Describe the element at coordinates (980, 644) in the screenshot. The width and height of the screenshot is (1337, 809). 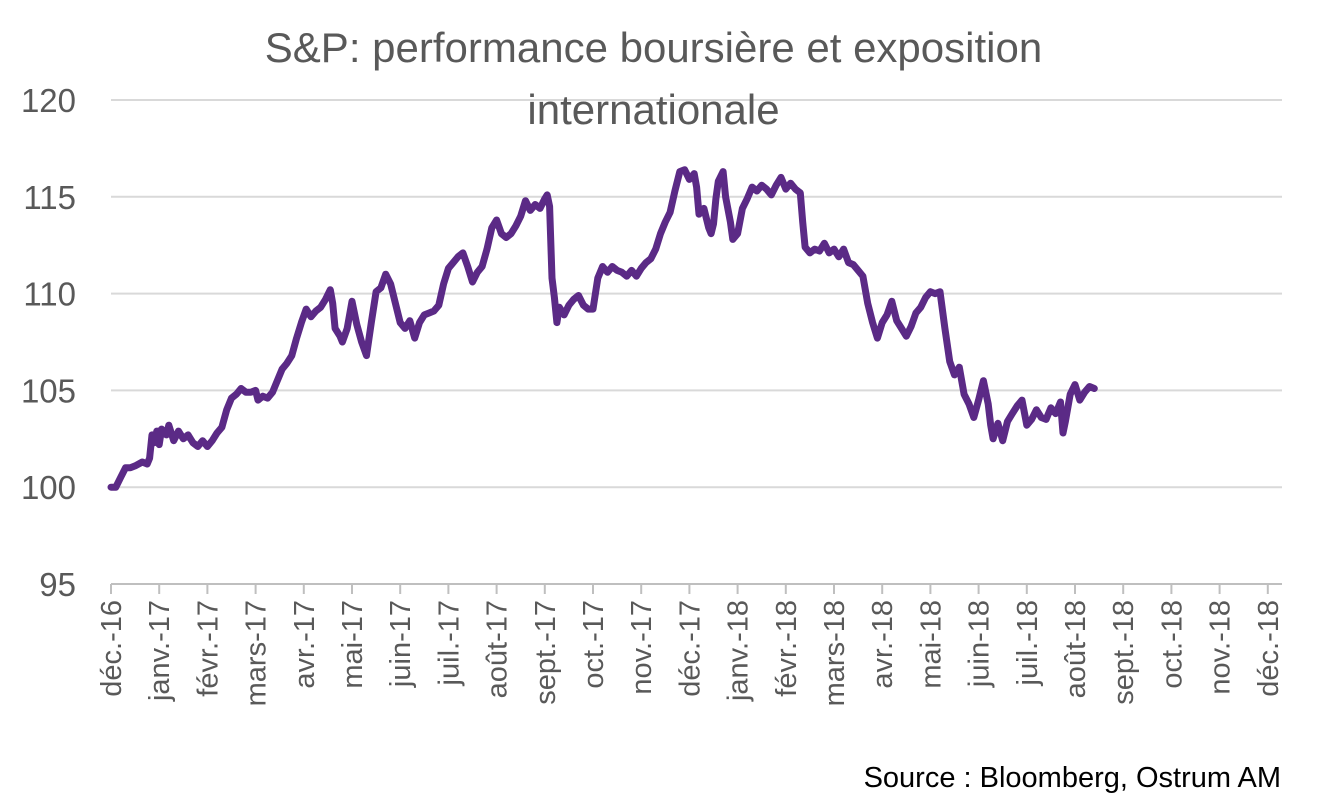
I see `x-tick-label: juin-18` at that location.